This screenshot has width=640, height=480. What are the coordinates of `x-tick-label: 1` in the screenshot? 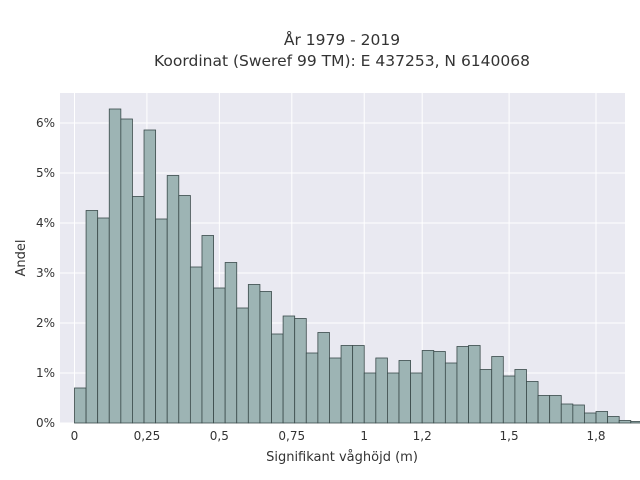 It's located at (364, 436).